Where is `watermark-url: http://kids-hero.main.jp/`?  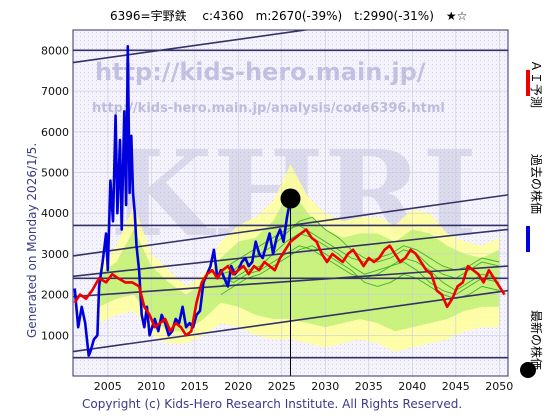
watermark-url: http://kids-hero.main.jp/ is located at coordinates (260, 72).